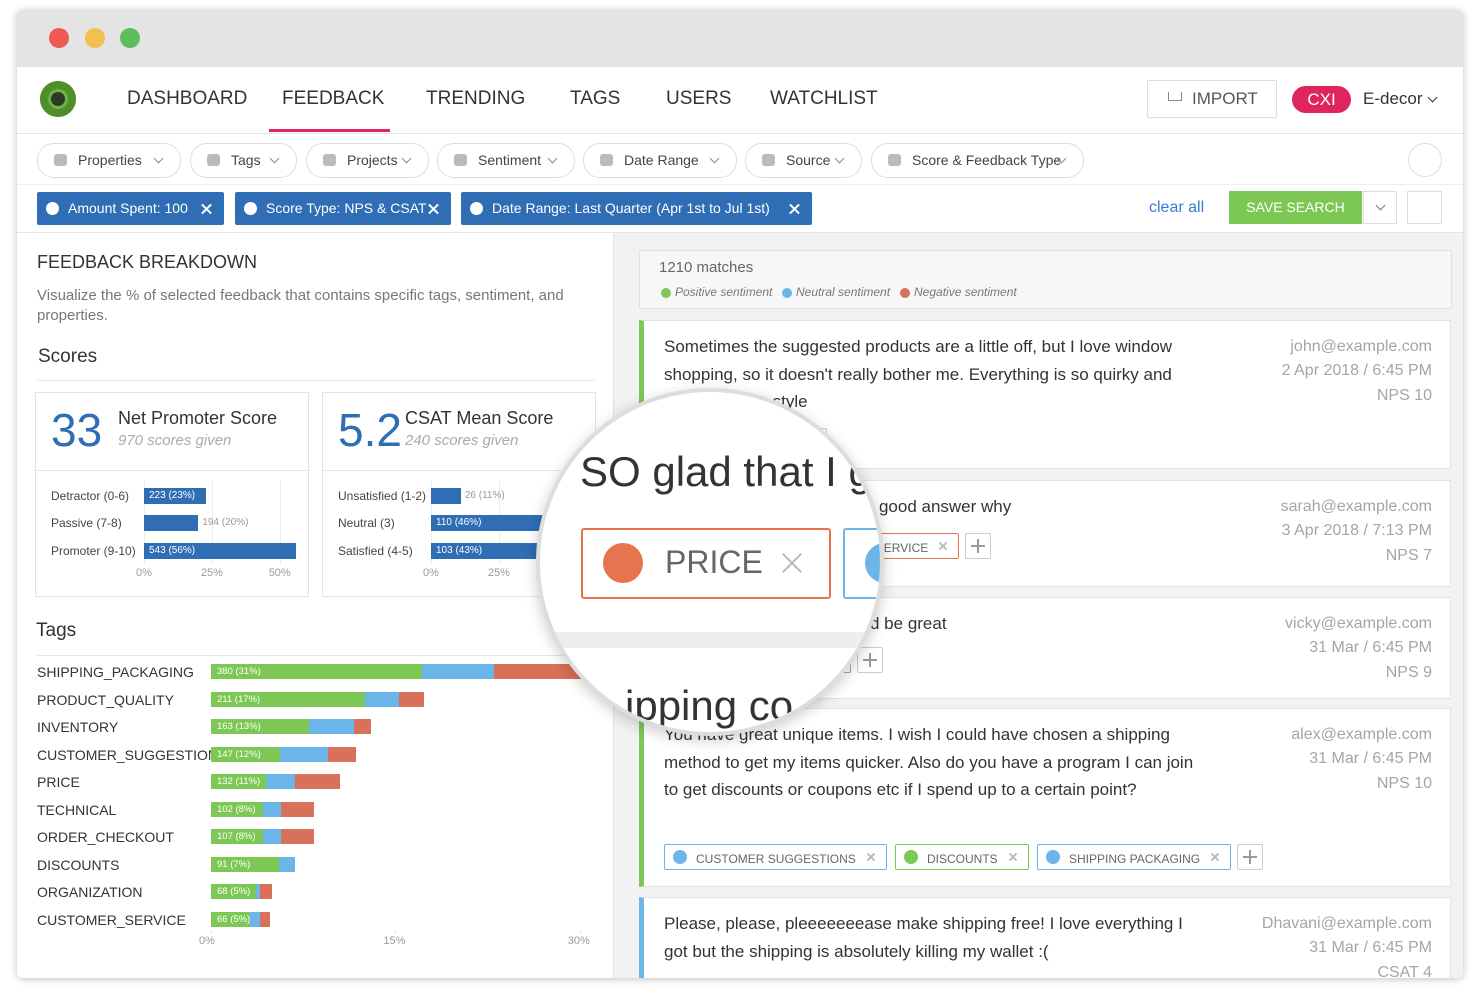 This screenshot has width=1480, height=987. I want to click on filter-dropdown: Properties, so click(109, 160).